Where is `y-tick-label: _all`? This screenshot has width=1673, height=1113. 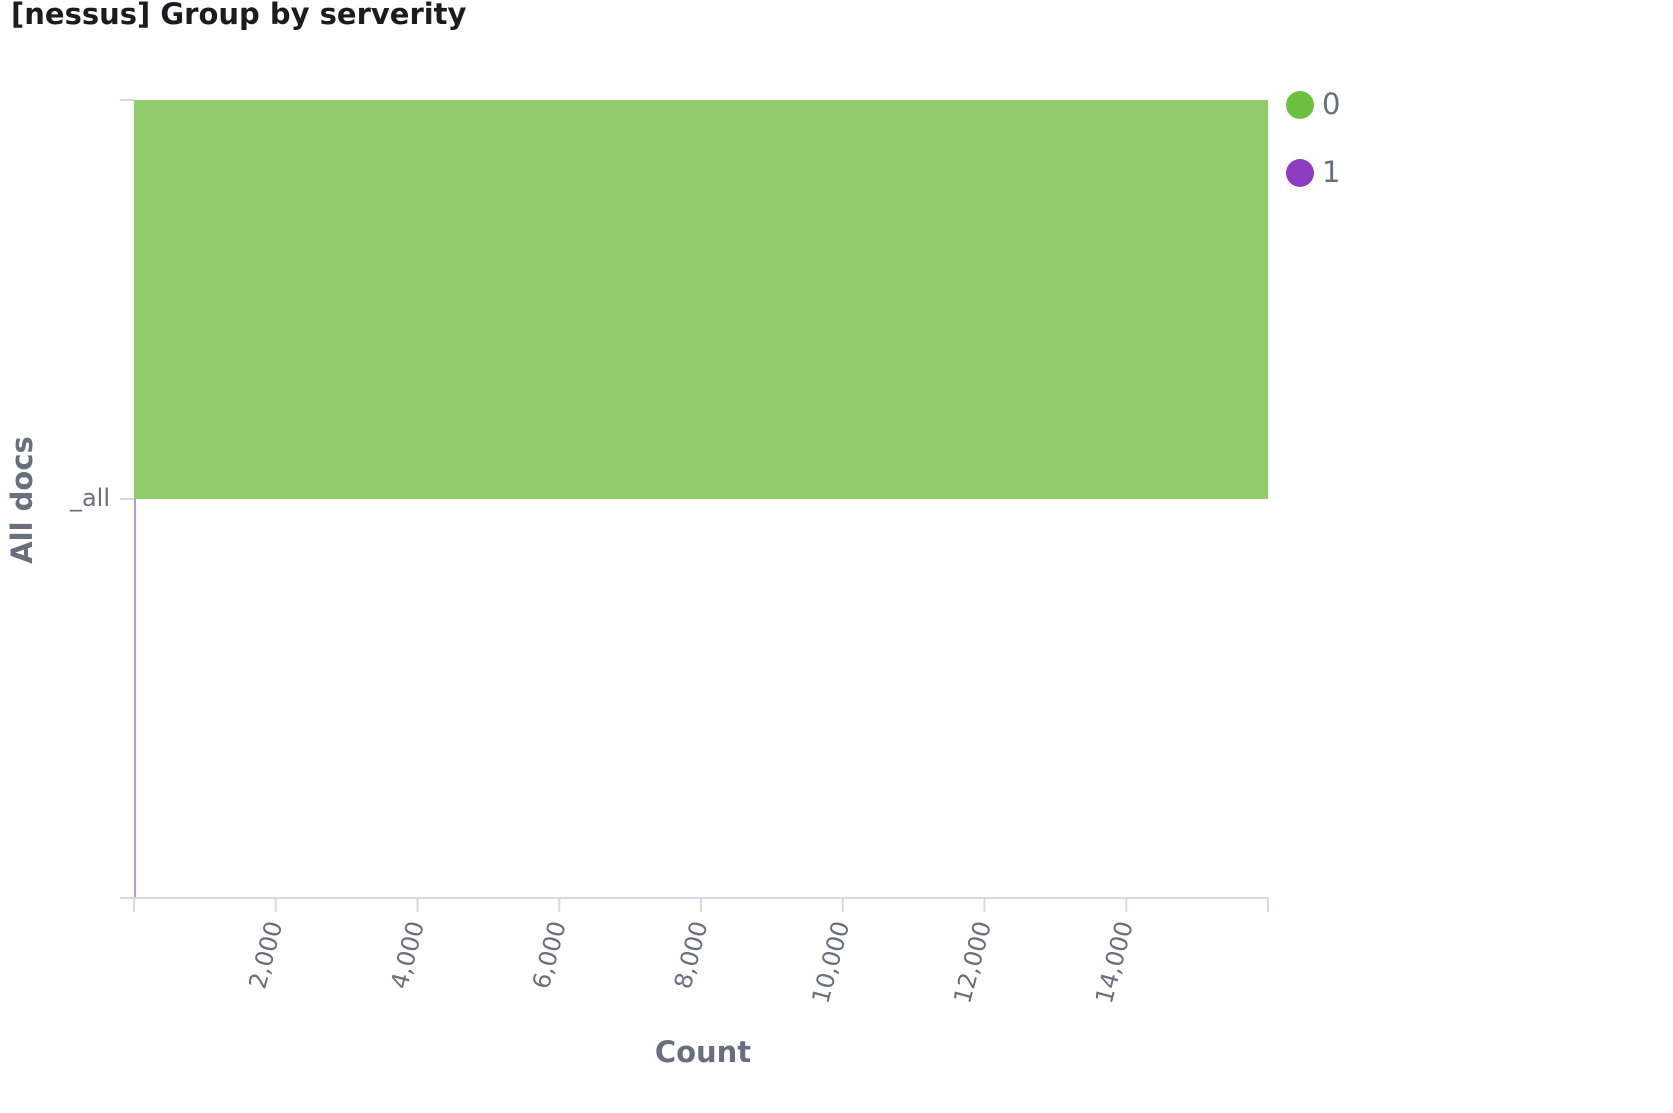 y-tick-label: _all is located at coordinates (89, 498).